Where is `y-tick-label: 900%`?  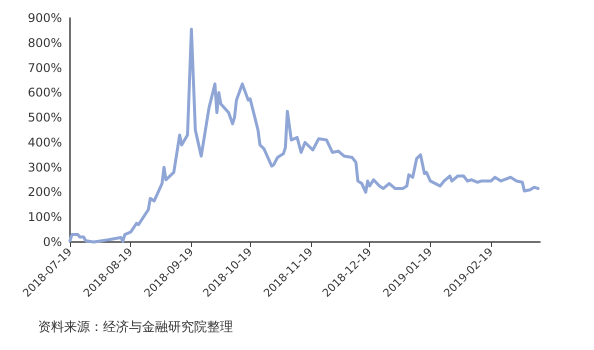 y-tick-label: 900% is located at coordinates (45, 18).